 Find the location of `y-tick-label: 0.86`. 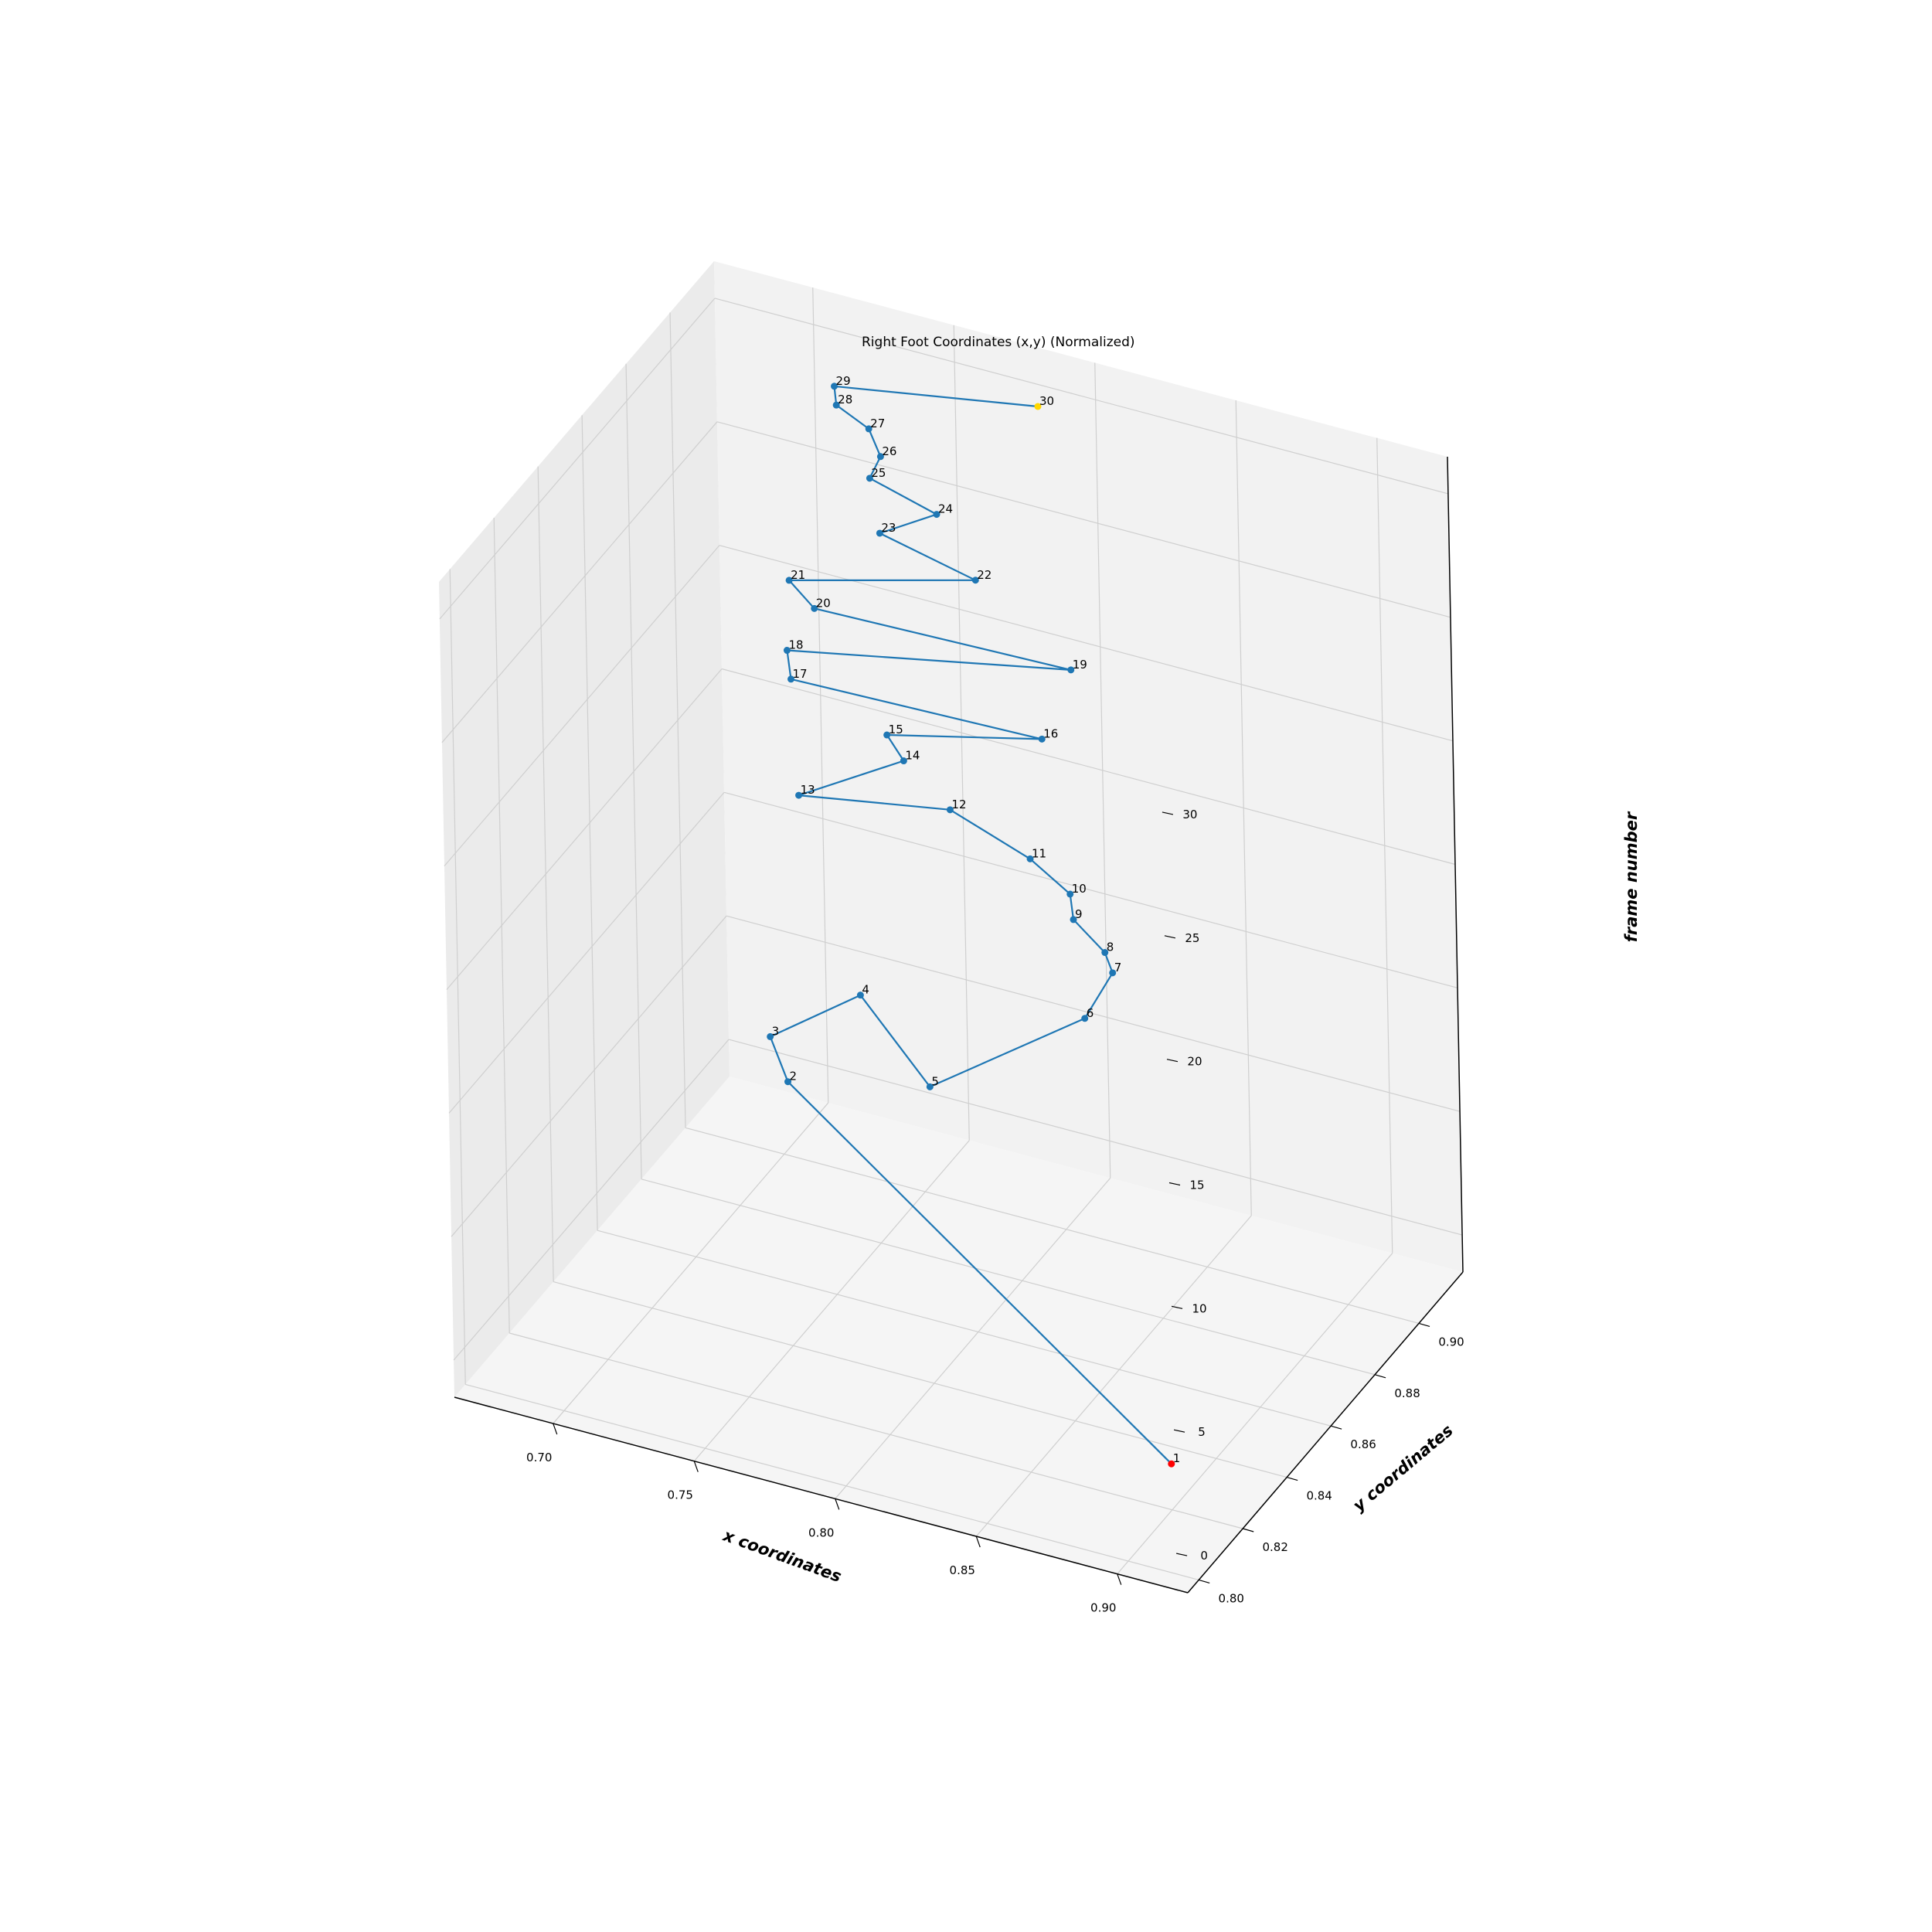

y-tick-label: 0.86 is located at coordinates (1363, 1444).